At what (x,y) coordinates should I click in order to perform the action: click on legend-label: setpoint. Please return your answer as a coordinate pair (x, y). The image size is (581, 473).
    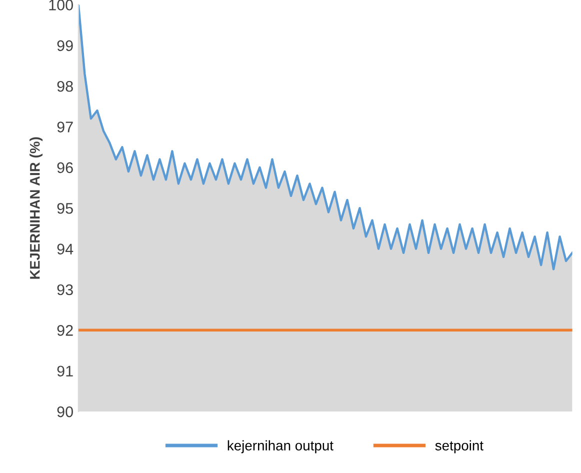
    Looking at the image, I should click on (459, 447).